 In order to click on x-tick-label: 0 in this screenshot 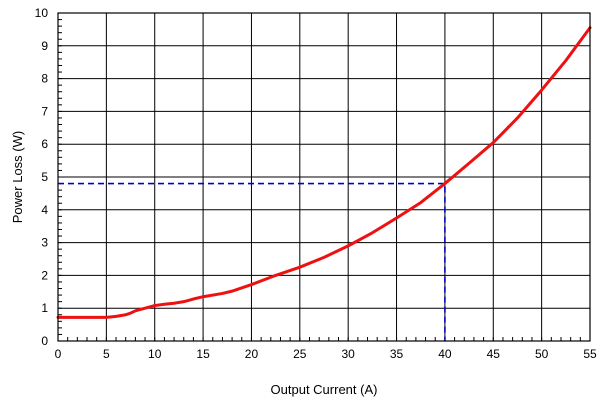, I will do `click(58, 354)`.